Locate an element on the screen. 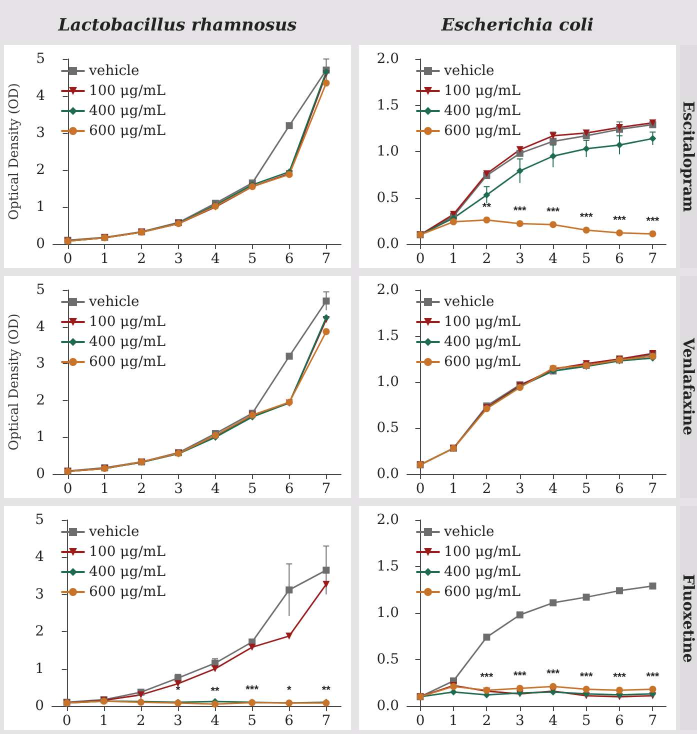 This screenshot has width=697, height=734. text: Escitalopram is located at coordinates (688, 156).